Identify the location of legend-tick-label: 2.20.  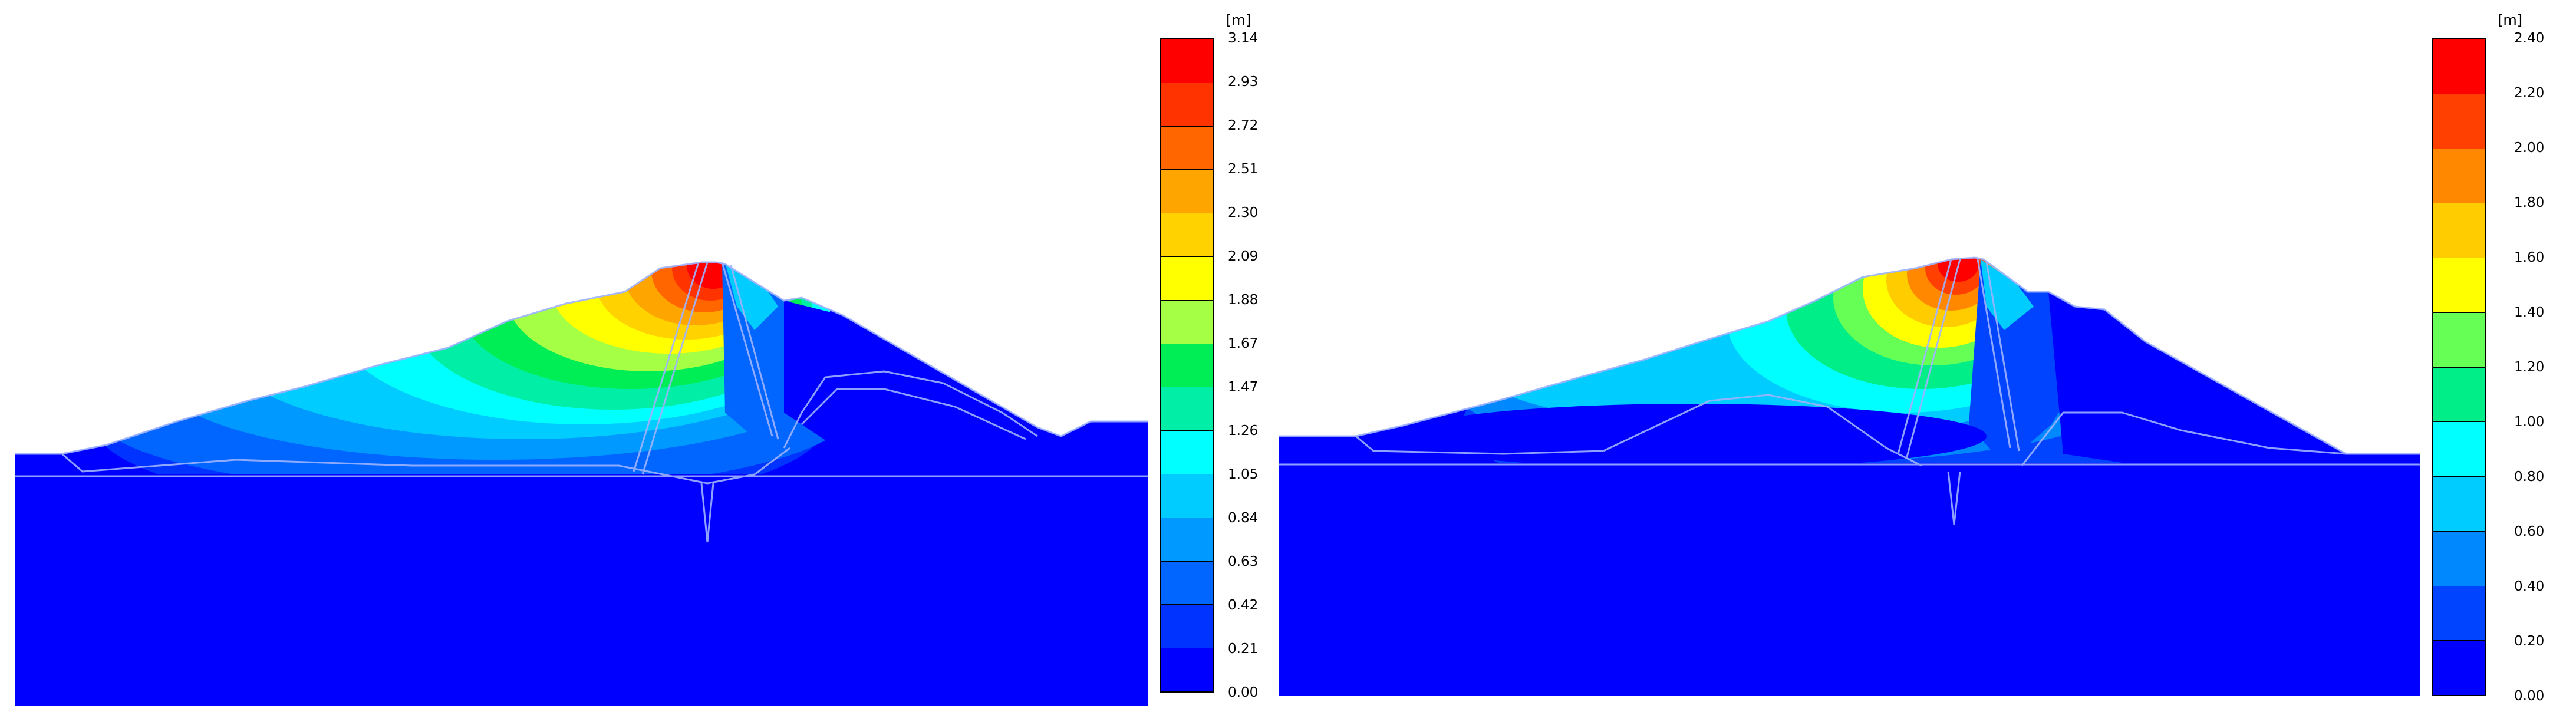
(2529, 93).